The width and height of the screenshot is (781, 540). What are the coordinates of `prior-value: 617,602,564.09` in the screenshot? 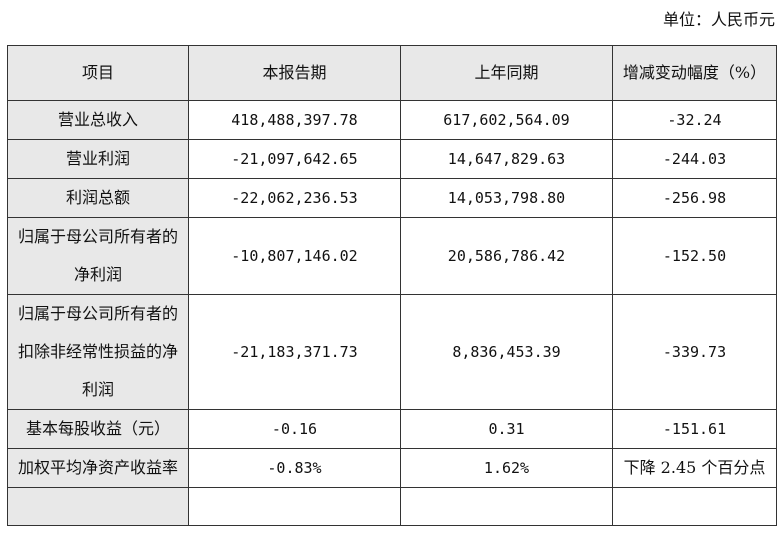 It's located at (506, 120).